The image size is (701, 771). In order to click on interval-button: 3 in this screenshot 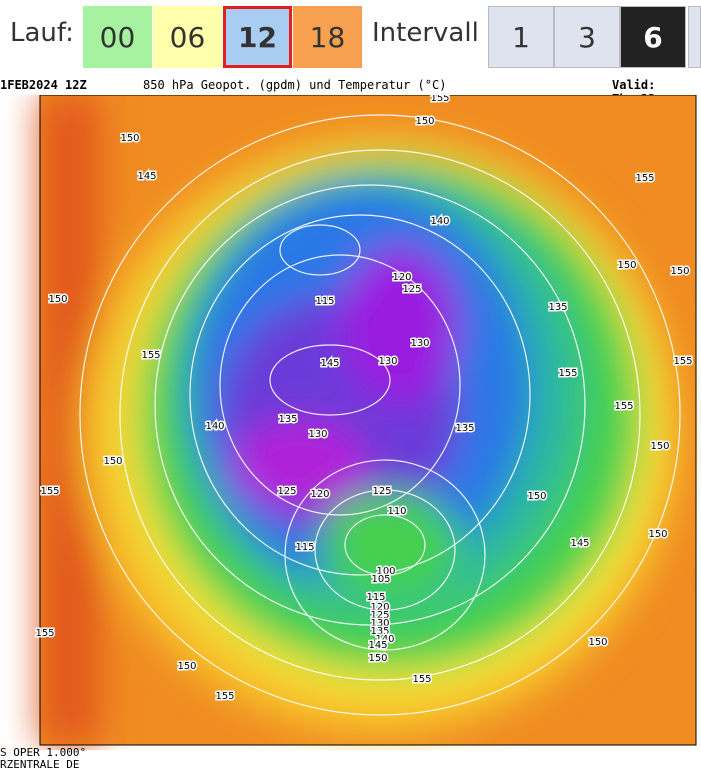, I will do `click(587, 37)`.